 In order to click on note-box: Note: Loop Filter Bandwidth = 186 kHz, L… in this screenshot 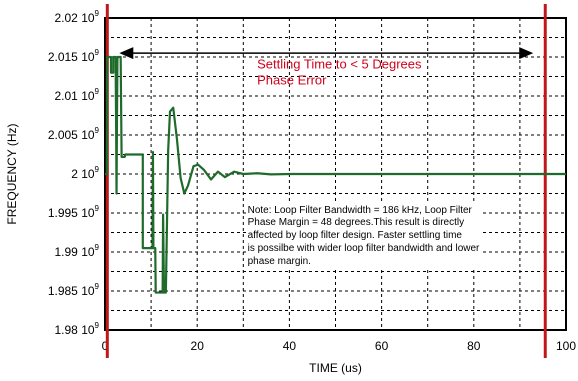, I will do `click(363, 236)`.